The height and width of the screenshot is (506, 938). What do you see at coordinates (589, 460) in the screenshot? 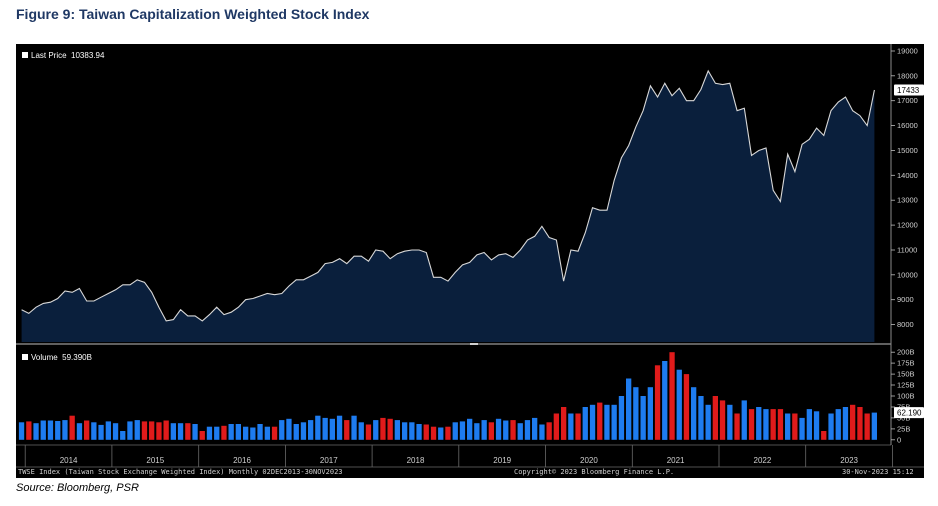
I see `x-tick-label: 2020` at bounding box center [589, 460].